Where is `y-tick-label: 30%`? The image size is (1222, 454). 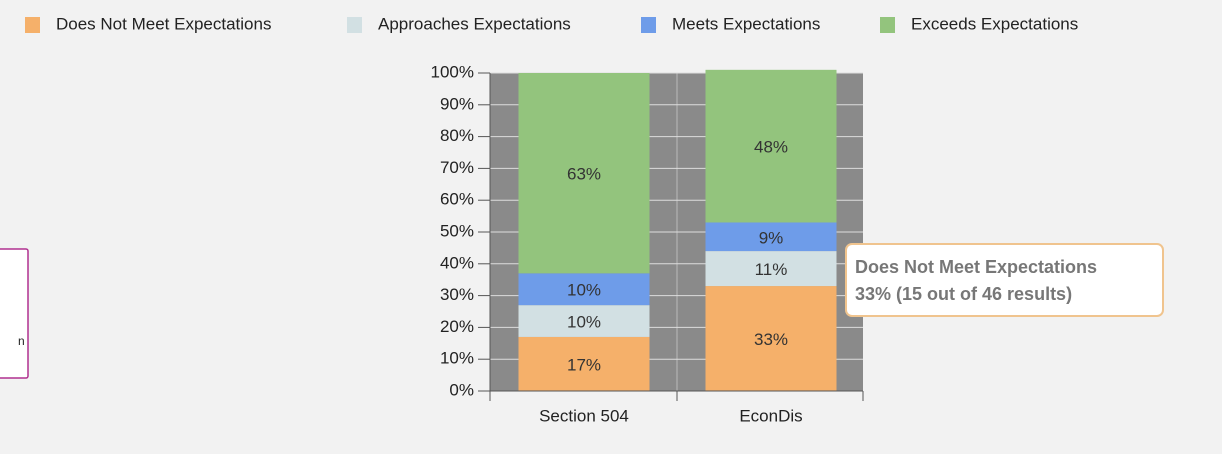
y-tick-label: 30% is located at coordinates (457, 294).